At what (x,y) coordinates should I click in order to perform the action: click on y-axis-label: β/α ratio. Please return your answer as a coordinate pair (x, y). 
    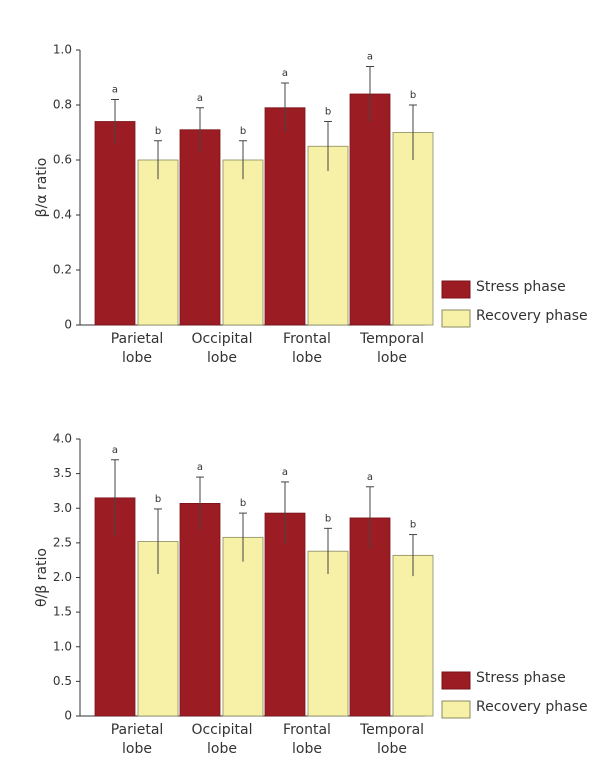
    Looking at the image, I should click on (42, 188).